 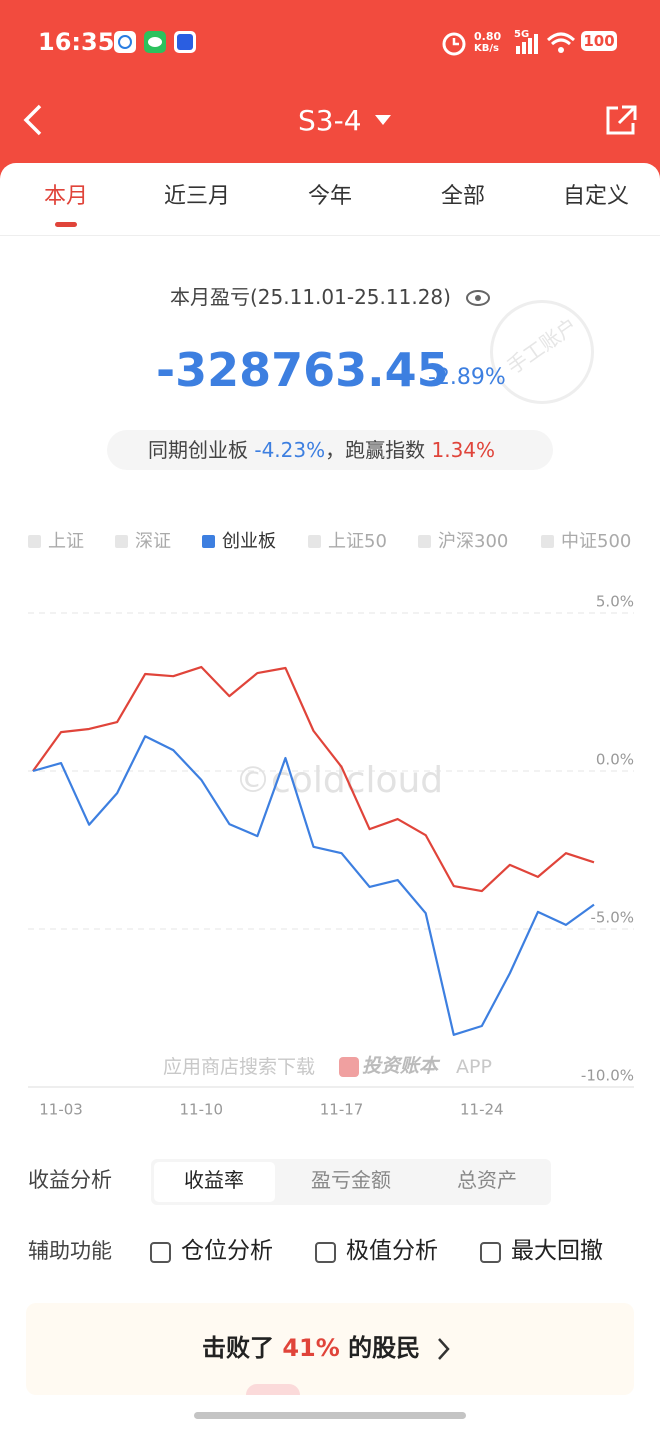 I want to click on promo-logo, so click(x=349, y=1067).